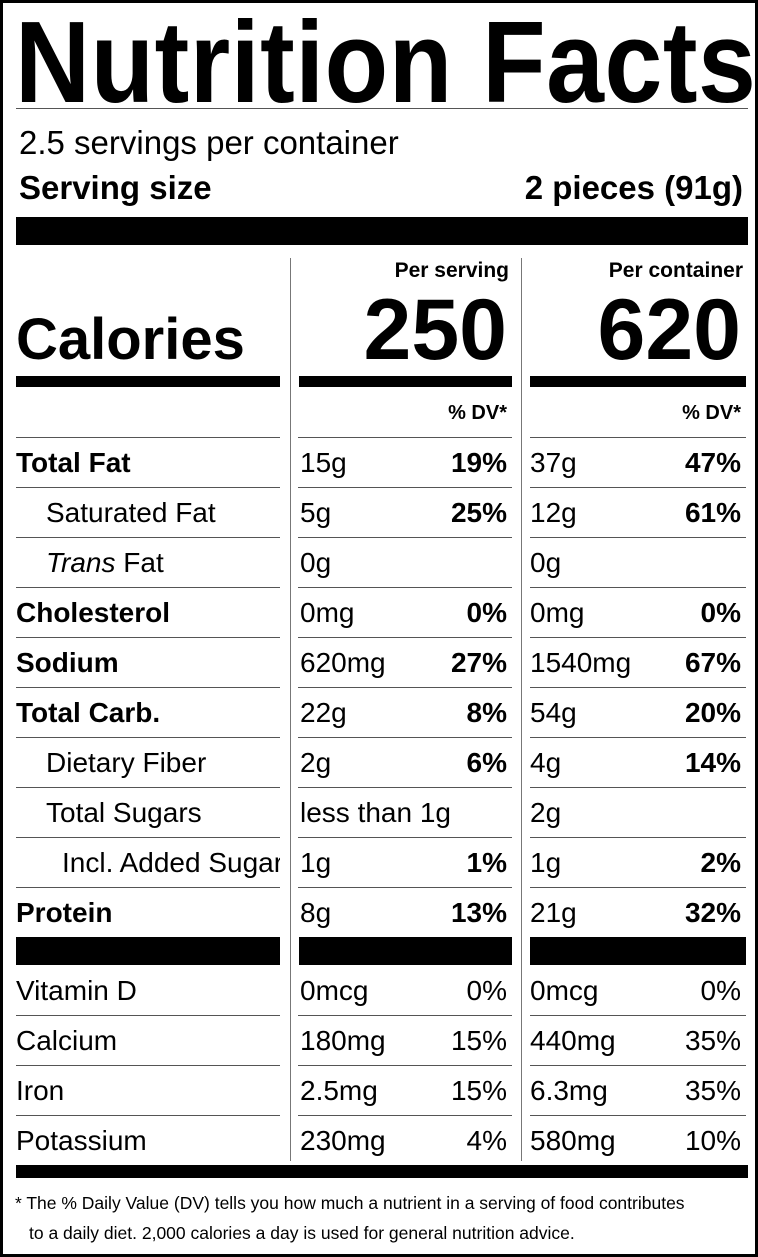  I want to click on amount-per-serving: 0g, so click(316, 562).